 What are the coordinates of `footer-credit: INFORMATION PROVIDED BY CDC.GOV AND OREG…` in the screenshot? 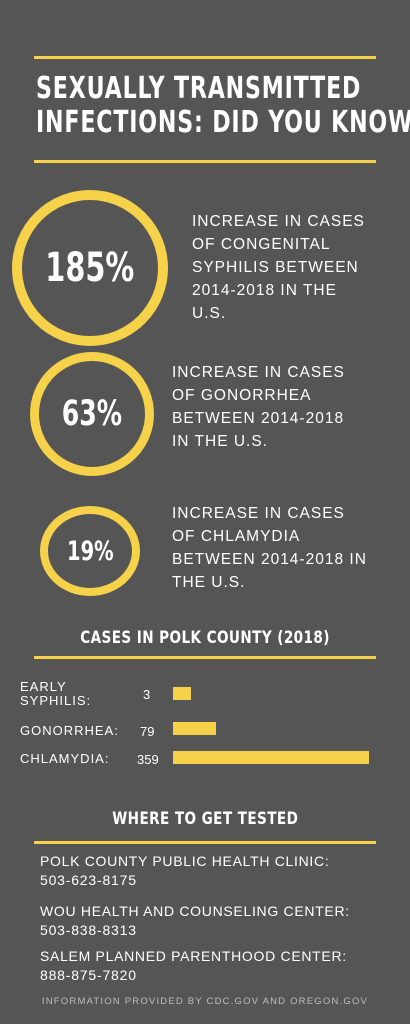 It's located at (205, 1001).